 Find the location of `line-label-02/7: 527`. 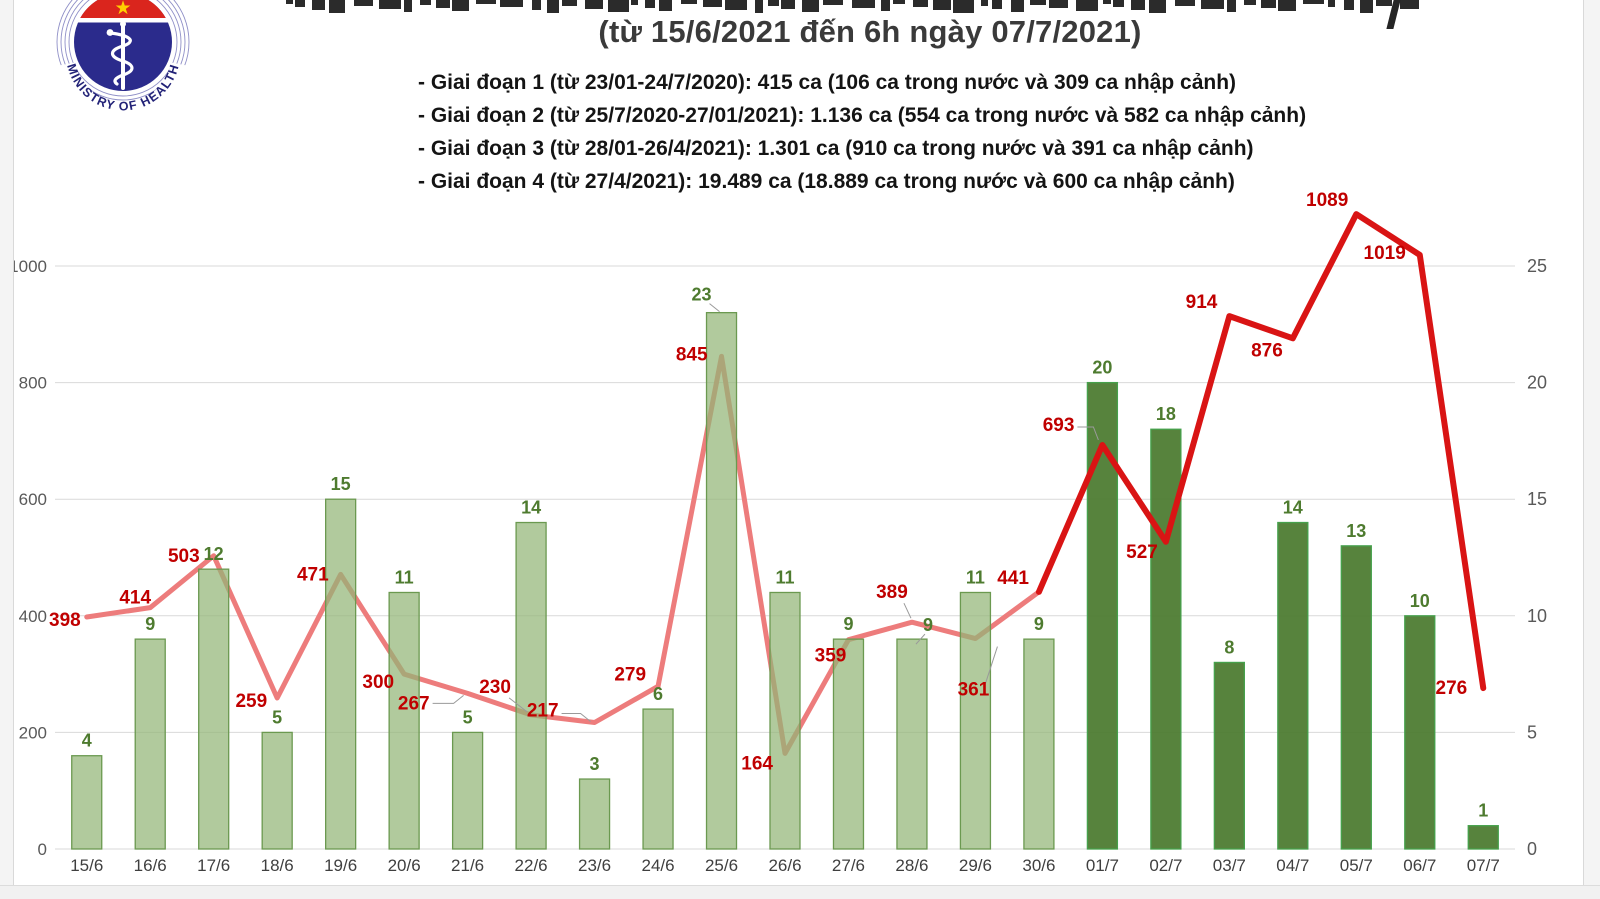

line-label-02/7: 527 is located at coordinates (1142, 552).